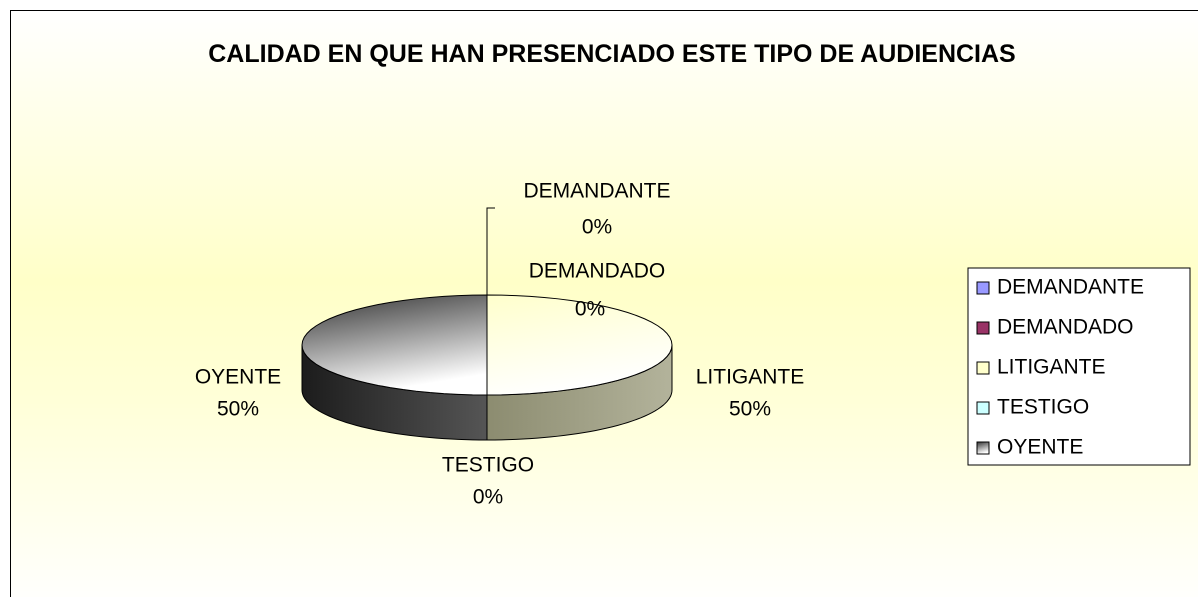 The image size is (1198, 597). Describe the element at coordinates (750, 377) in the screenshot. I see `data-label-name: LITIGANTE` at that location.